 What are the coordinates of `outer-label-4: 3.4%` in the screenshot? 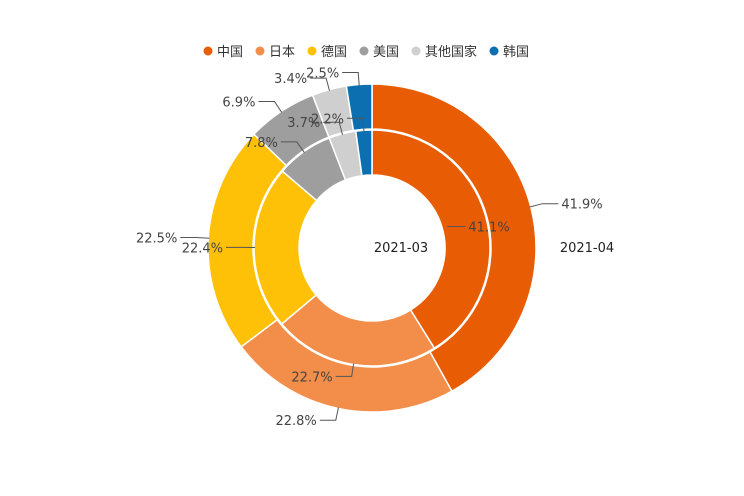 It's located at (290, 79).